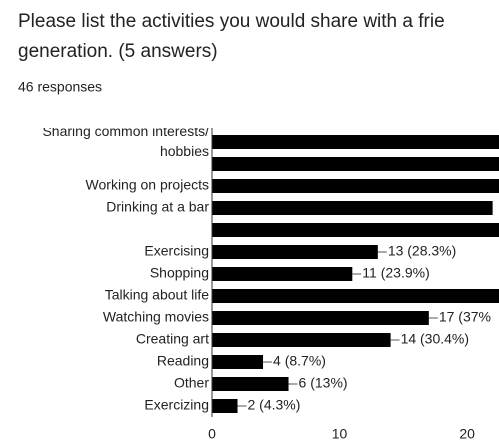  What do you see at coordinates (340, 434) in the screenshot?
I see `x-tick-label: 10` at bounding box center [340, 434].